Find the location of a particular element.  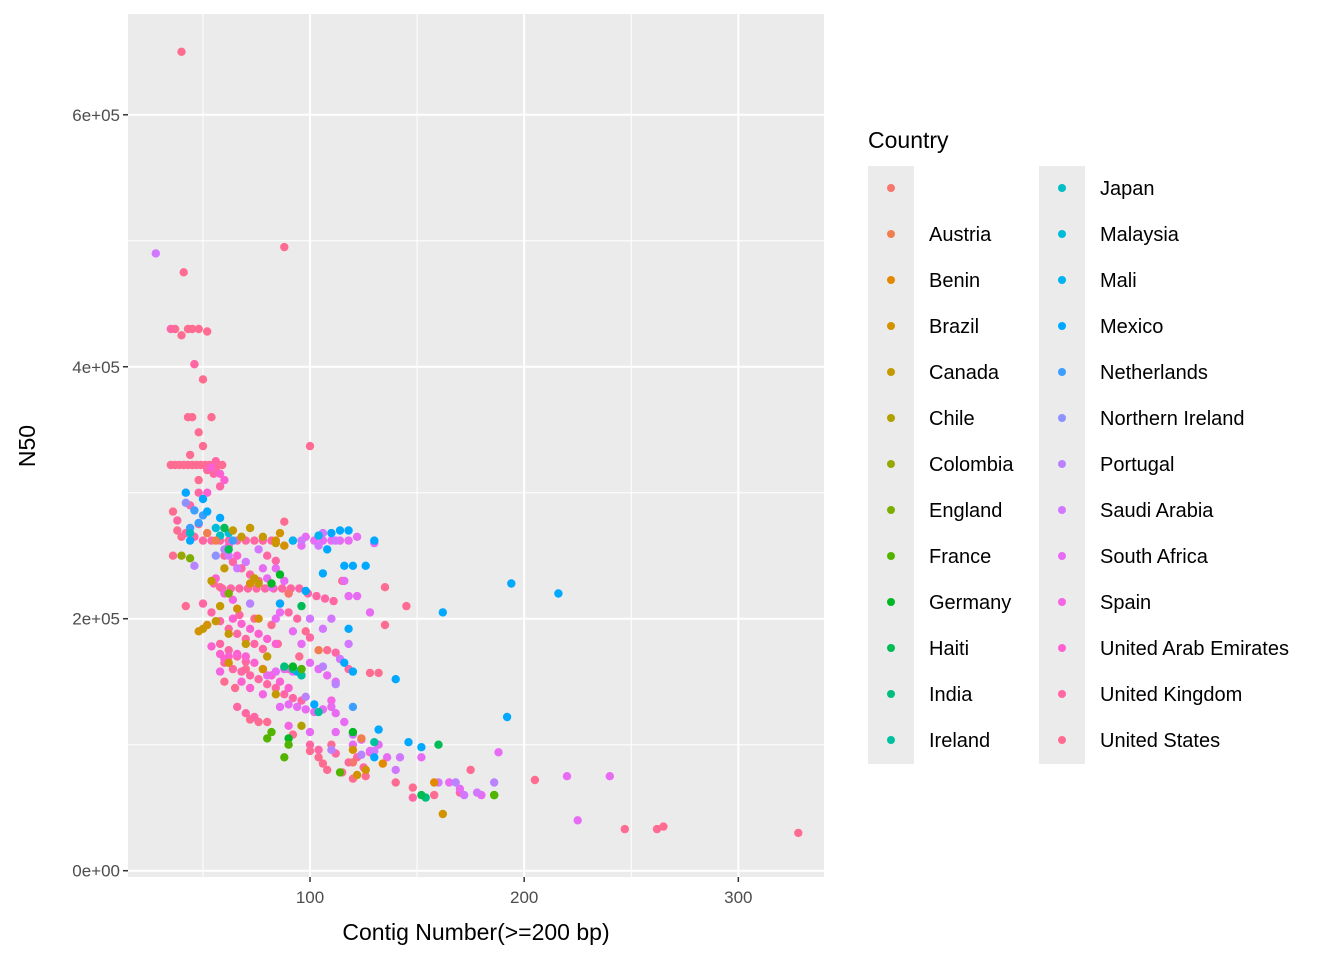

legend-item: Portugal is located at coordinates (1116, 465).